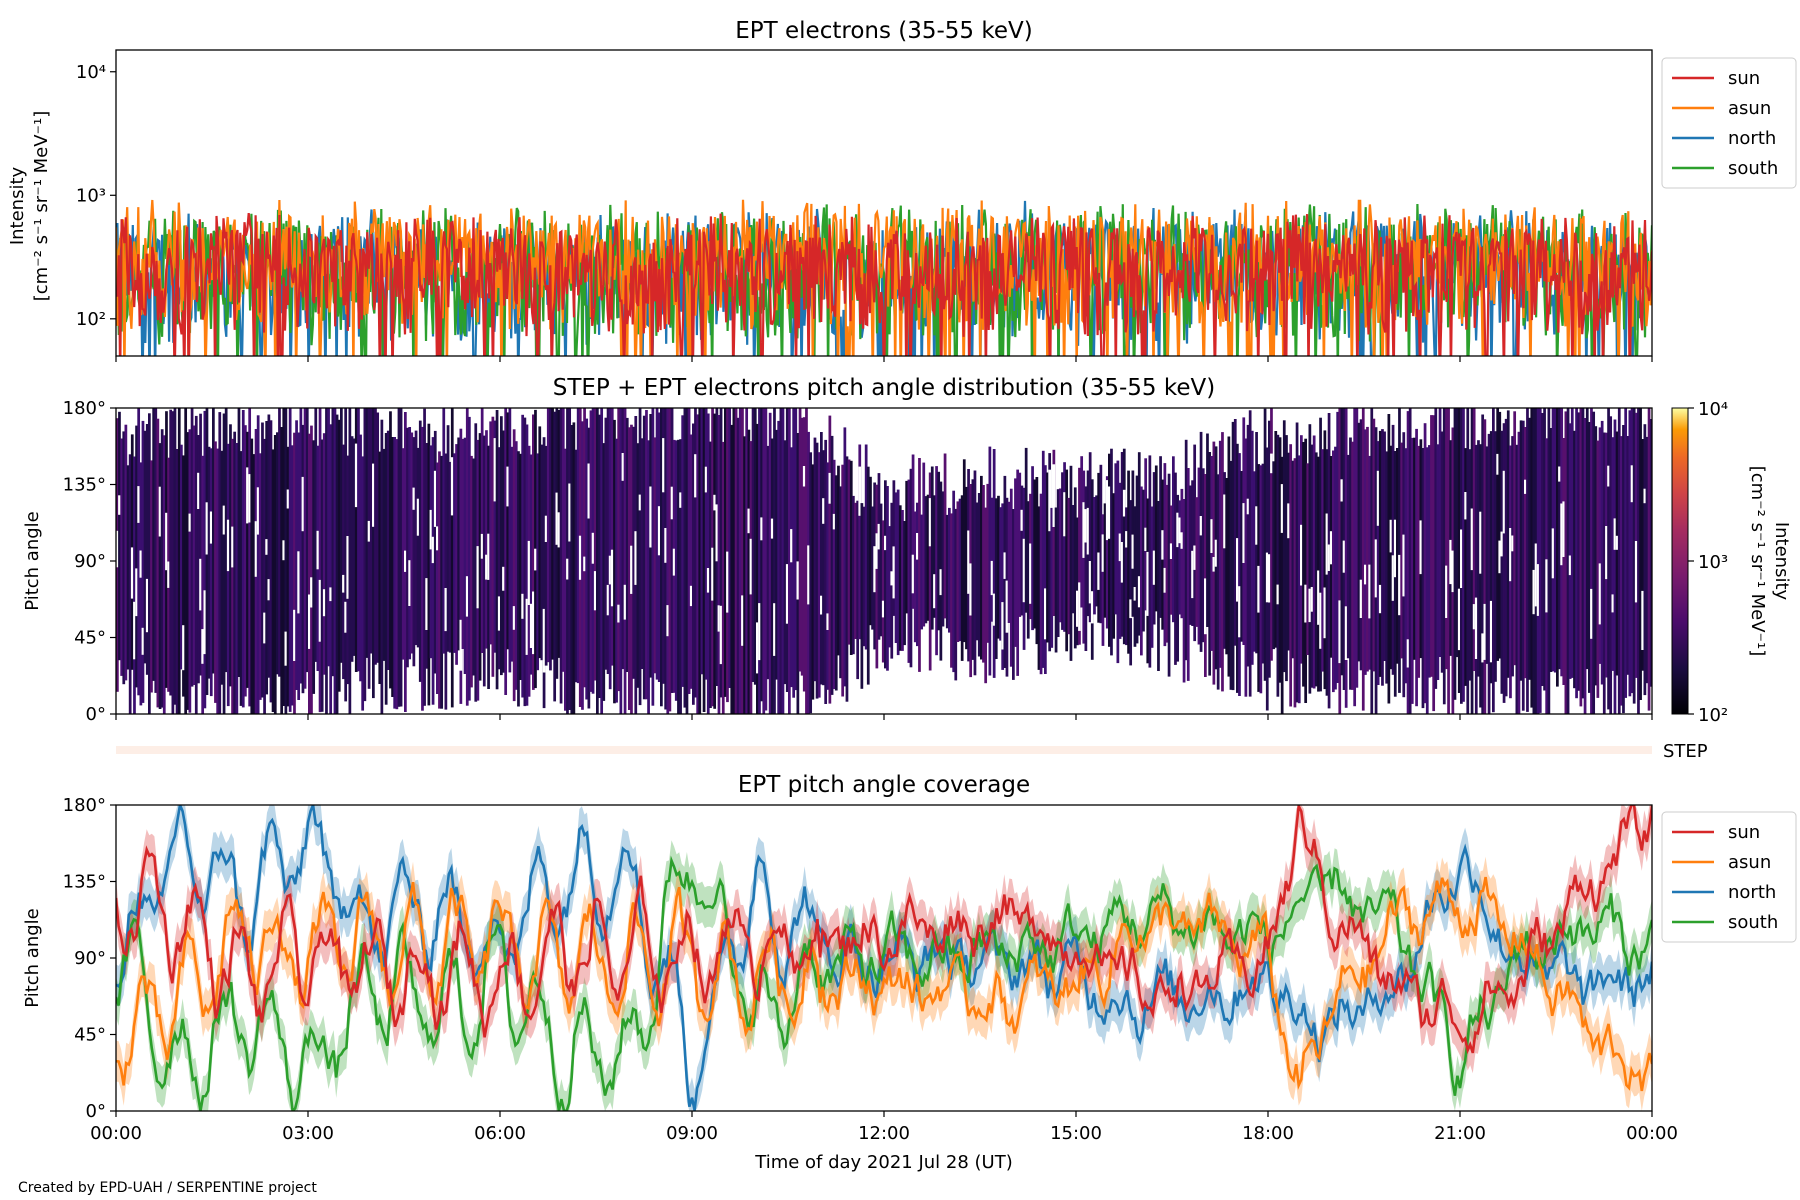  Describe the element at coordinates (692, 1133) in the screenshot. I see `panel3-xtick-label: 09:00` at that location.